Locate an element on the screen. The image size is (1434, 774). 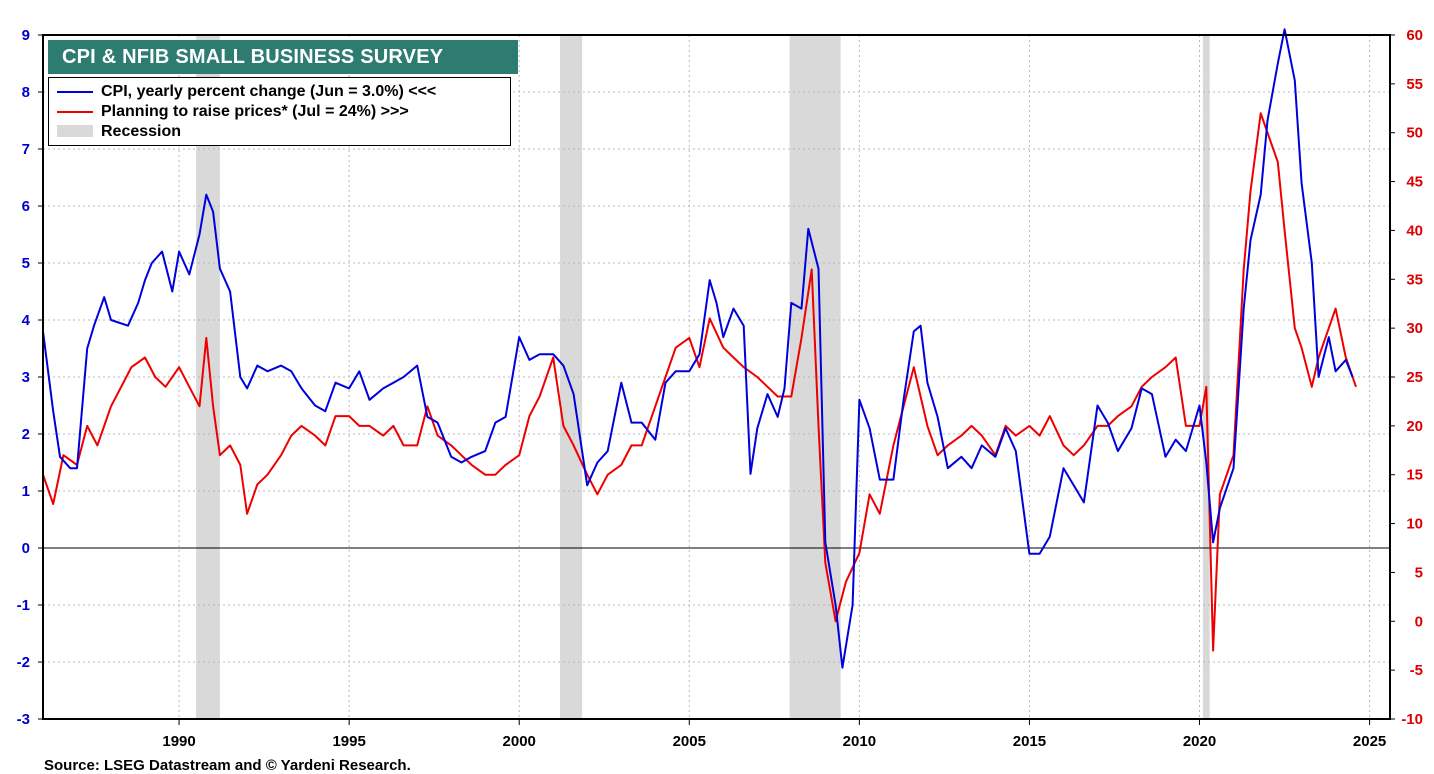
right-tick-label: 5 is located at coordinates (1419, 572).